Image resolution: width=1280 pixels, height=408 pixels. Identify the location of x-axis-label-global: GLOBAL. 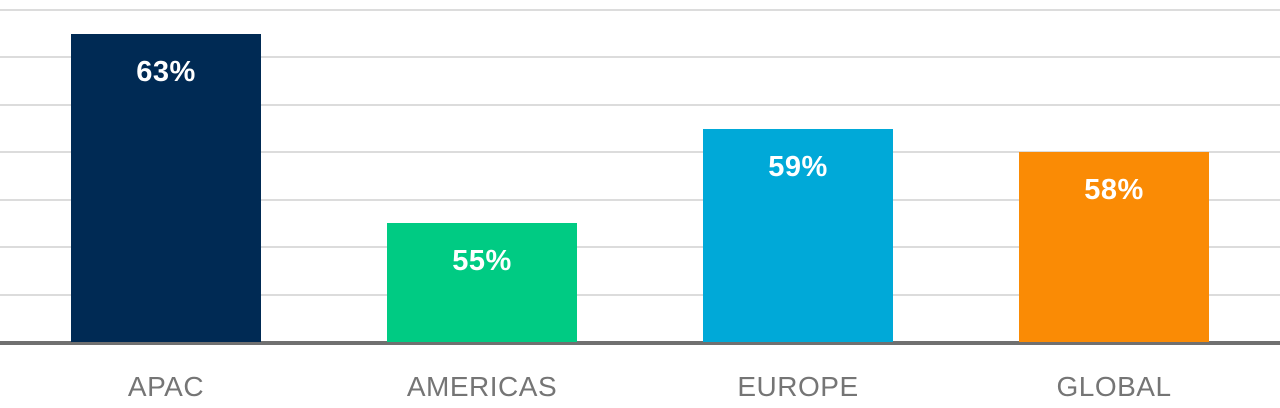
(1114, 386).